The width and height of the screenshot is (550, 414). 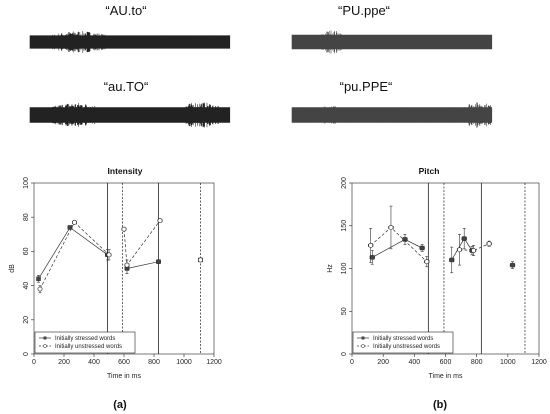 I want to click on waveform-au-TO, so click(x=130, y=115).